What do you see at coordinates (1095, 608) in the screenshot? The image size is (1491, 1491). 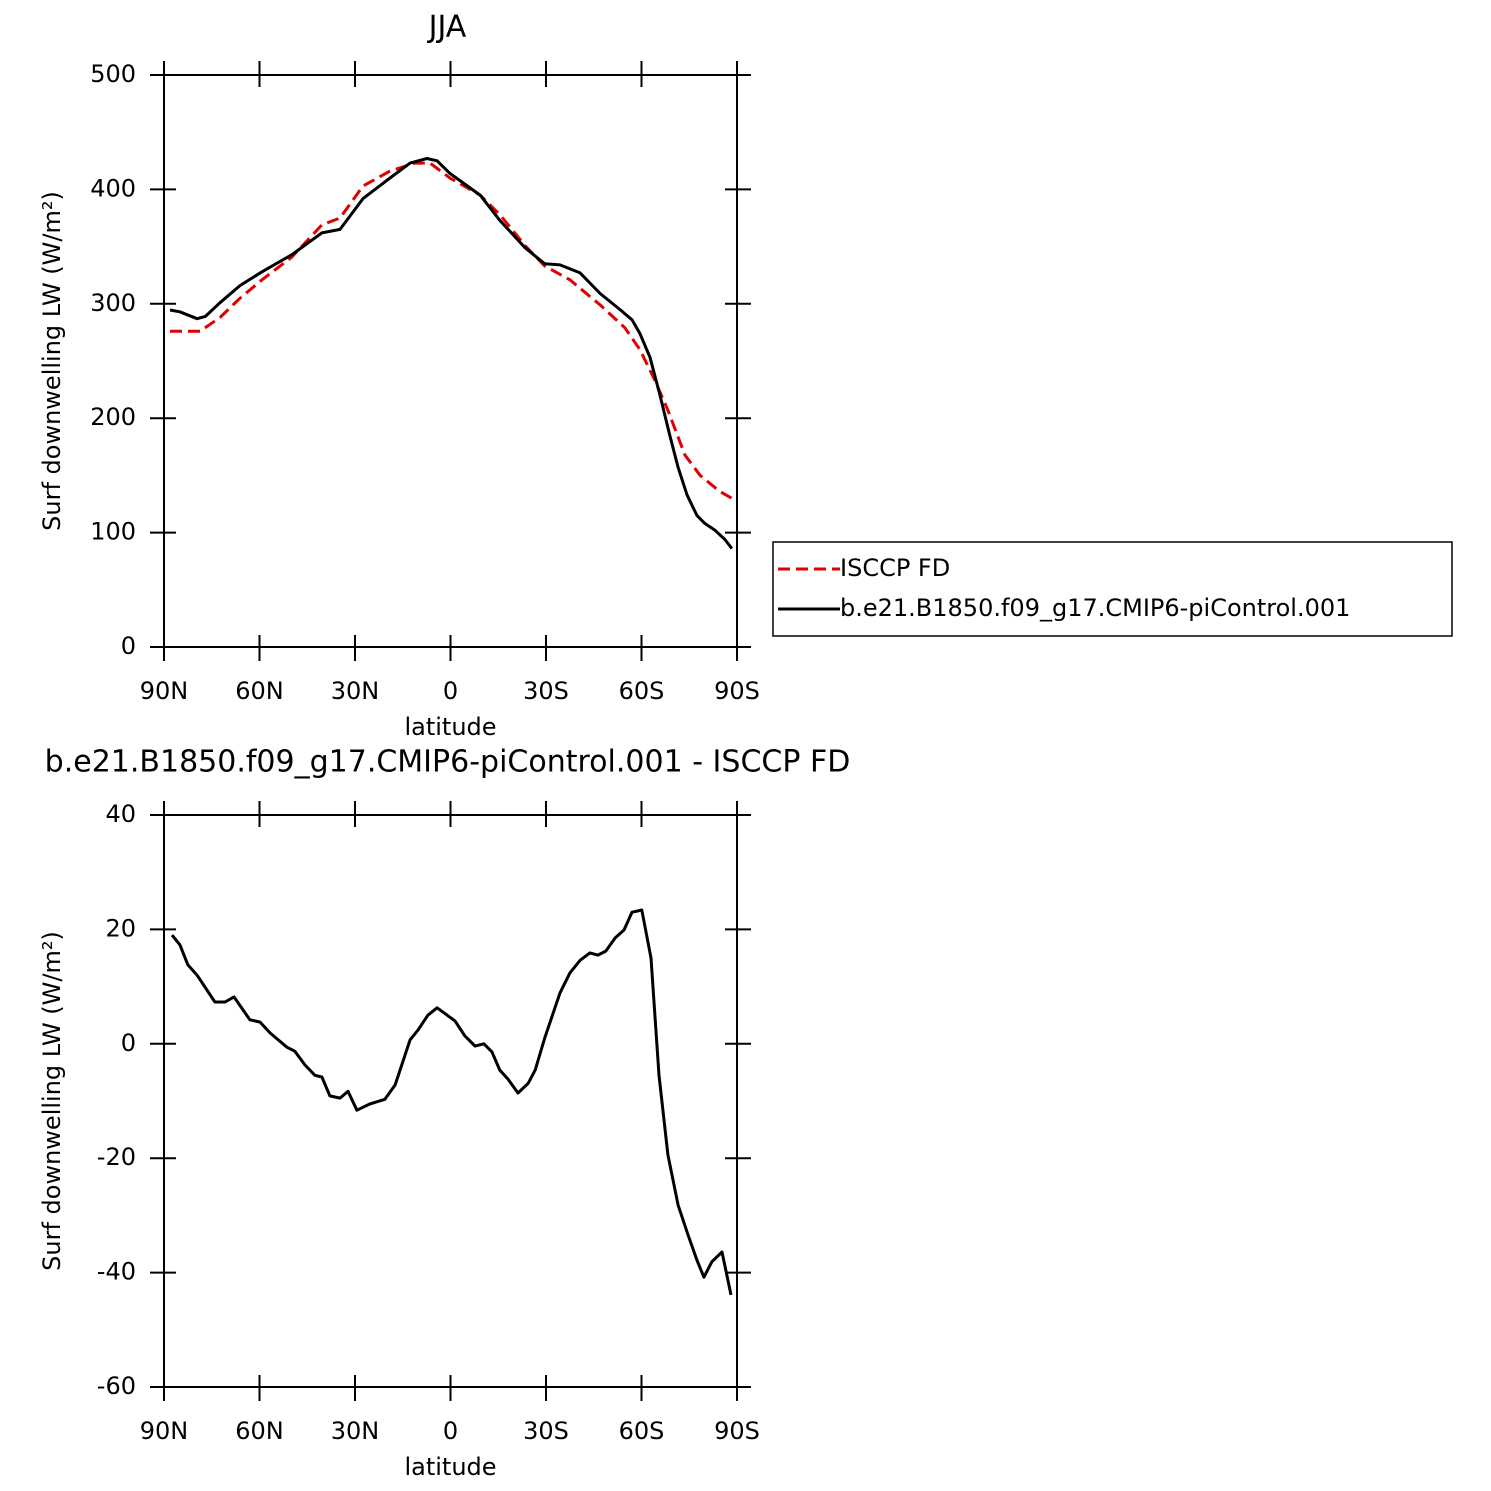 I see `legend-label: b.e21.B1850.f09_g17.CMIP6-piControl.001` at bounding box center [1095, 608].